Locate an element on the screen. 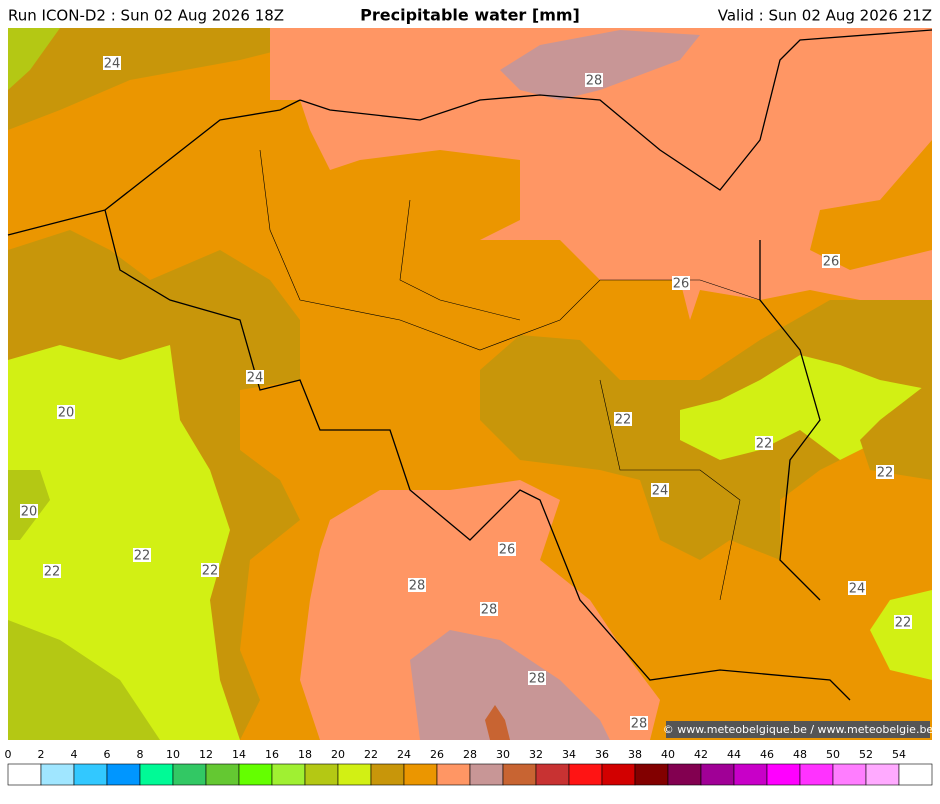  legend-tick-label: 32 is located at coordinates (536, 754).